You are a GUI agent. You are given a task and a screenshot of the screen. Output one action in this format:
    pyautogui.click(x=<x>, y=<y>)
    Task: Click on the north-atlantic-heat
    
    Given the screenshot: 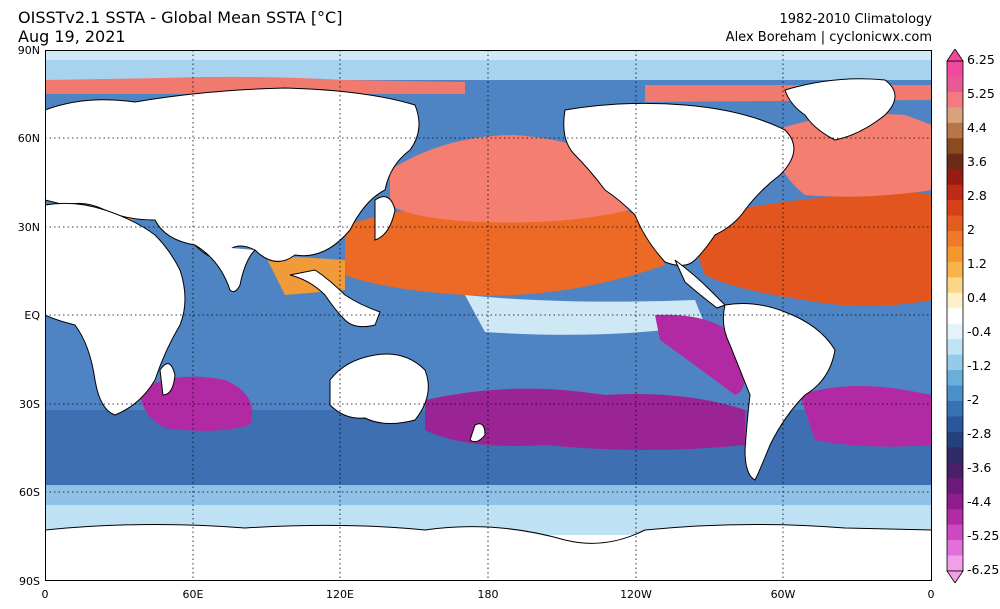 What is the action you would take?
    pyautogui.click(x=853, y=155)
    